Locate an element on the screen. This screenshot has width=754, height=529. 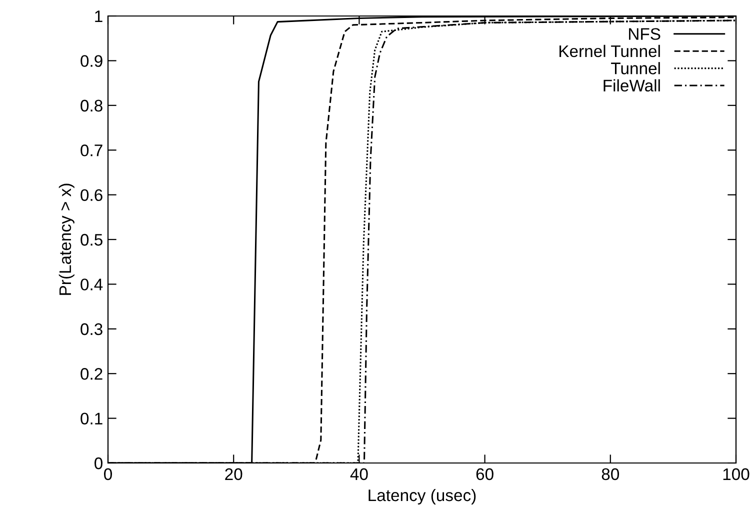
y-tick-label: 0.5 is located at coordinates (91, 240).